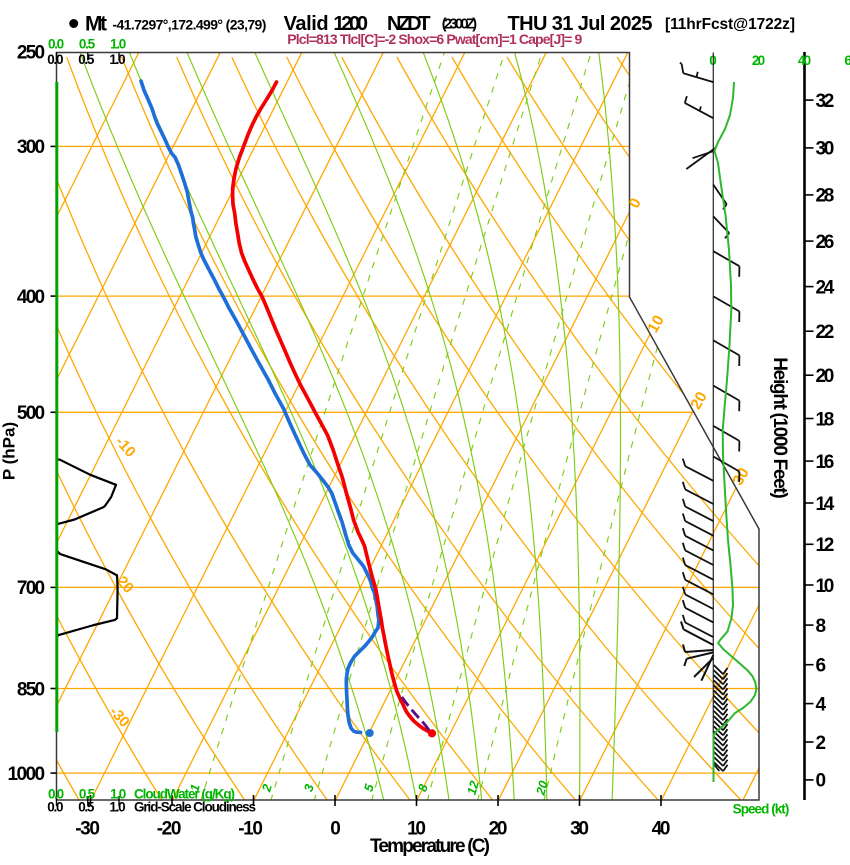 The width and height of the screenshot is (850, 865). I want to click on svg-text: 60, so click(847, 60).